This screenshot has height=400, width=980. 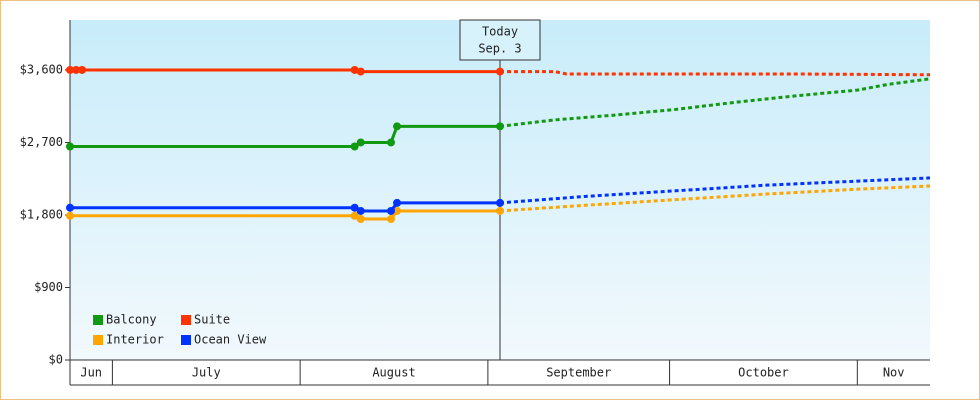 I want to click on y-tick-label: $2,700, so click(x=41, y=142).